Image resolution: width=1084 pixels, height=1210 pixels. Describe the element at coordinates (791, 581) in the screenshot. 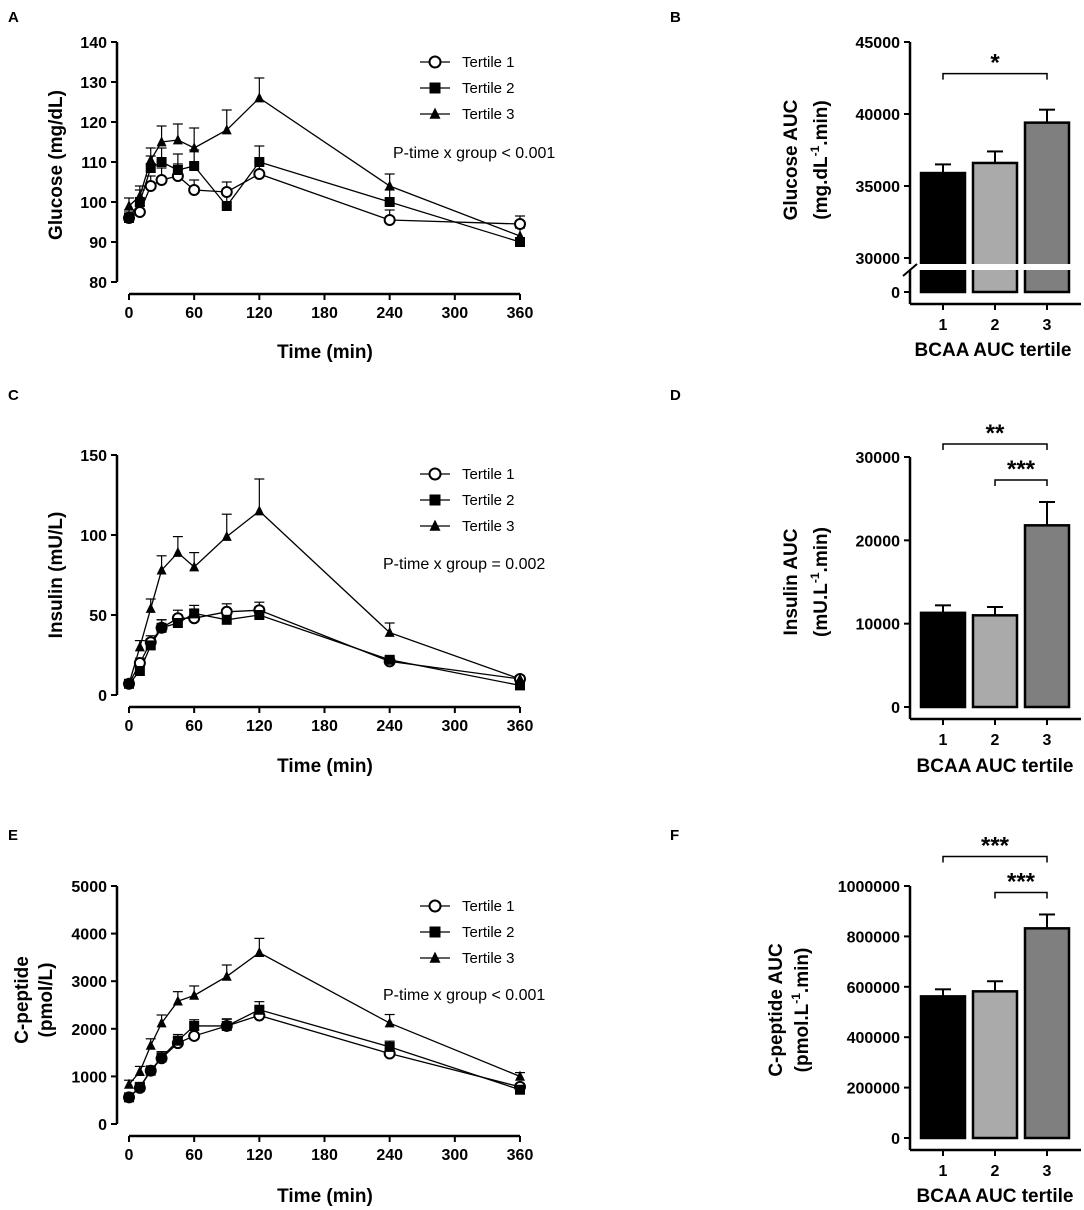

I see `y-axis-title-line1: Insulin AUC` at that location.